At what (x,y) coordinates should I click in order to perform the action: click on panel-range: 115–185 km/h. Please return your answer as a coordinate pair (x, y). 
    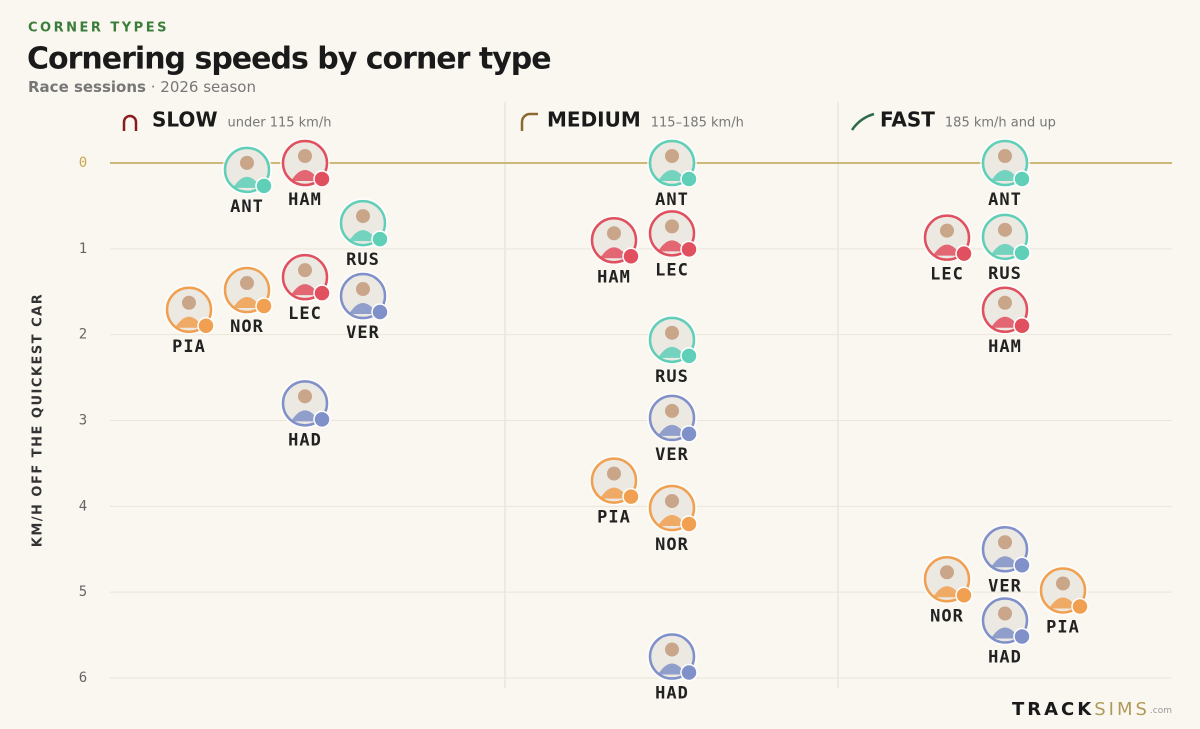
    Looking at the image, I should click on (697, 123).